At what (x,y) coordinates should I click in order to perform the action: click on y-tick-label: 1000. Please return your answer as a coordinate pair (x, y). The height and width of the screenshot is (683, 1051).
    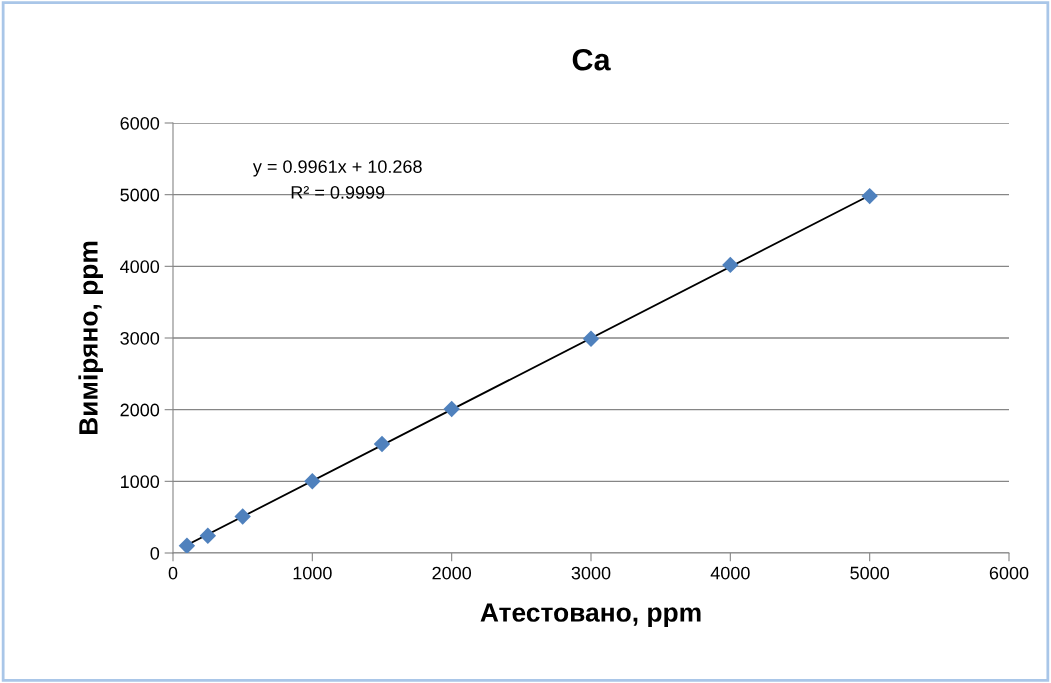
    Looking at the image, I should click on (140, 482).